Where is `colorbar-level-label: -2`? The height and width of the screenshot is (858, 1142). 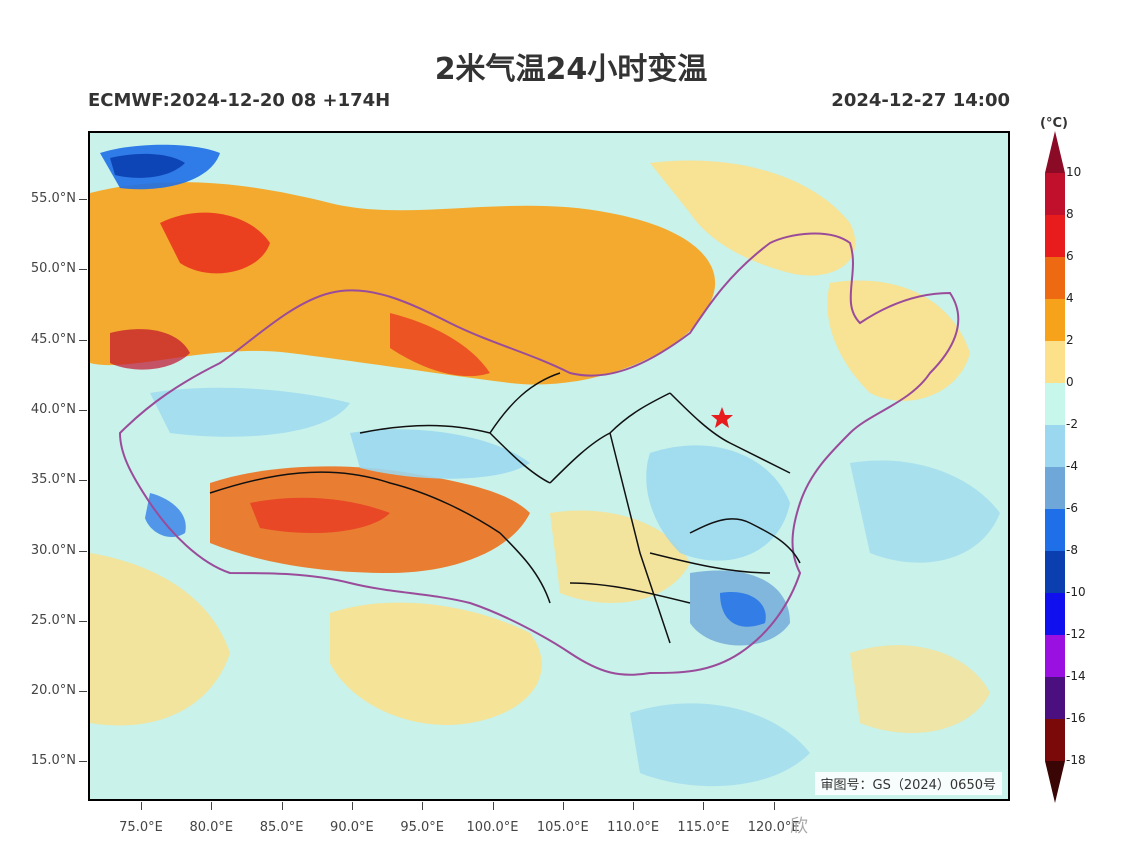 colorbar-level-label: -2 is located at coordinates (1072, 424).